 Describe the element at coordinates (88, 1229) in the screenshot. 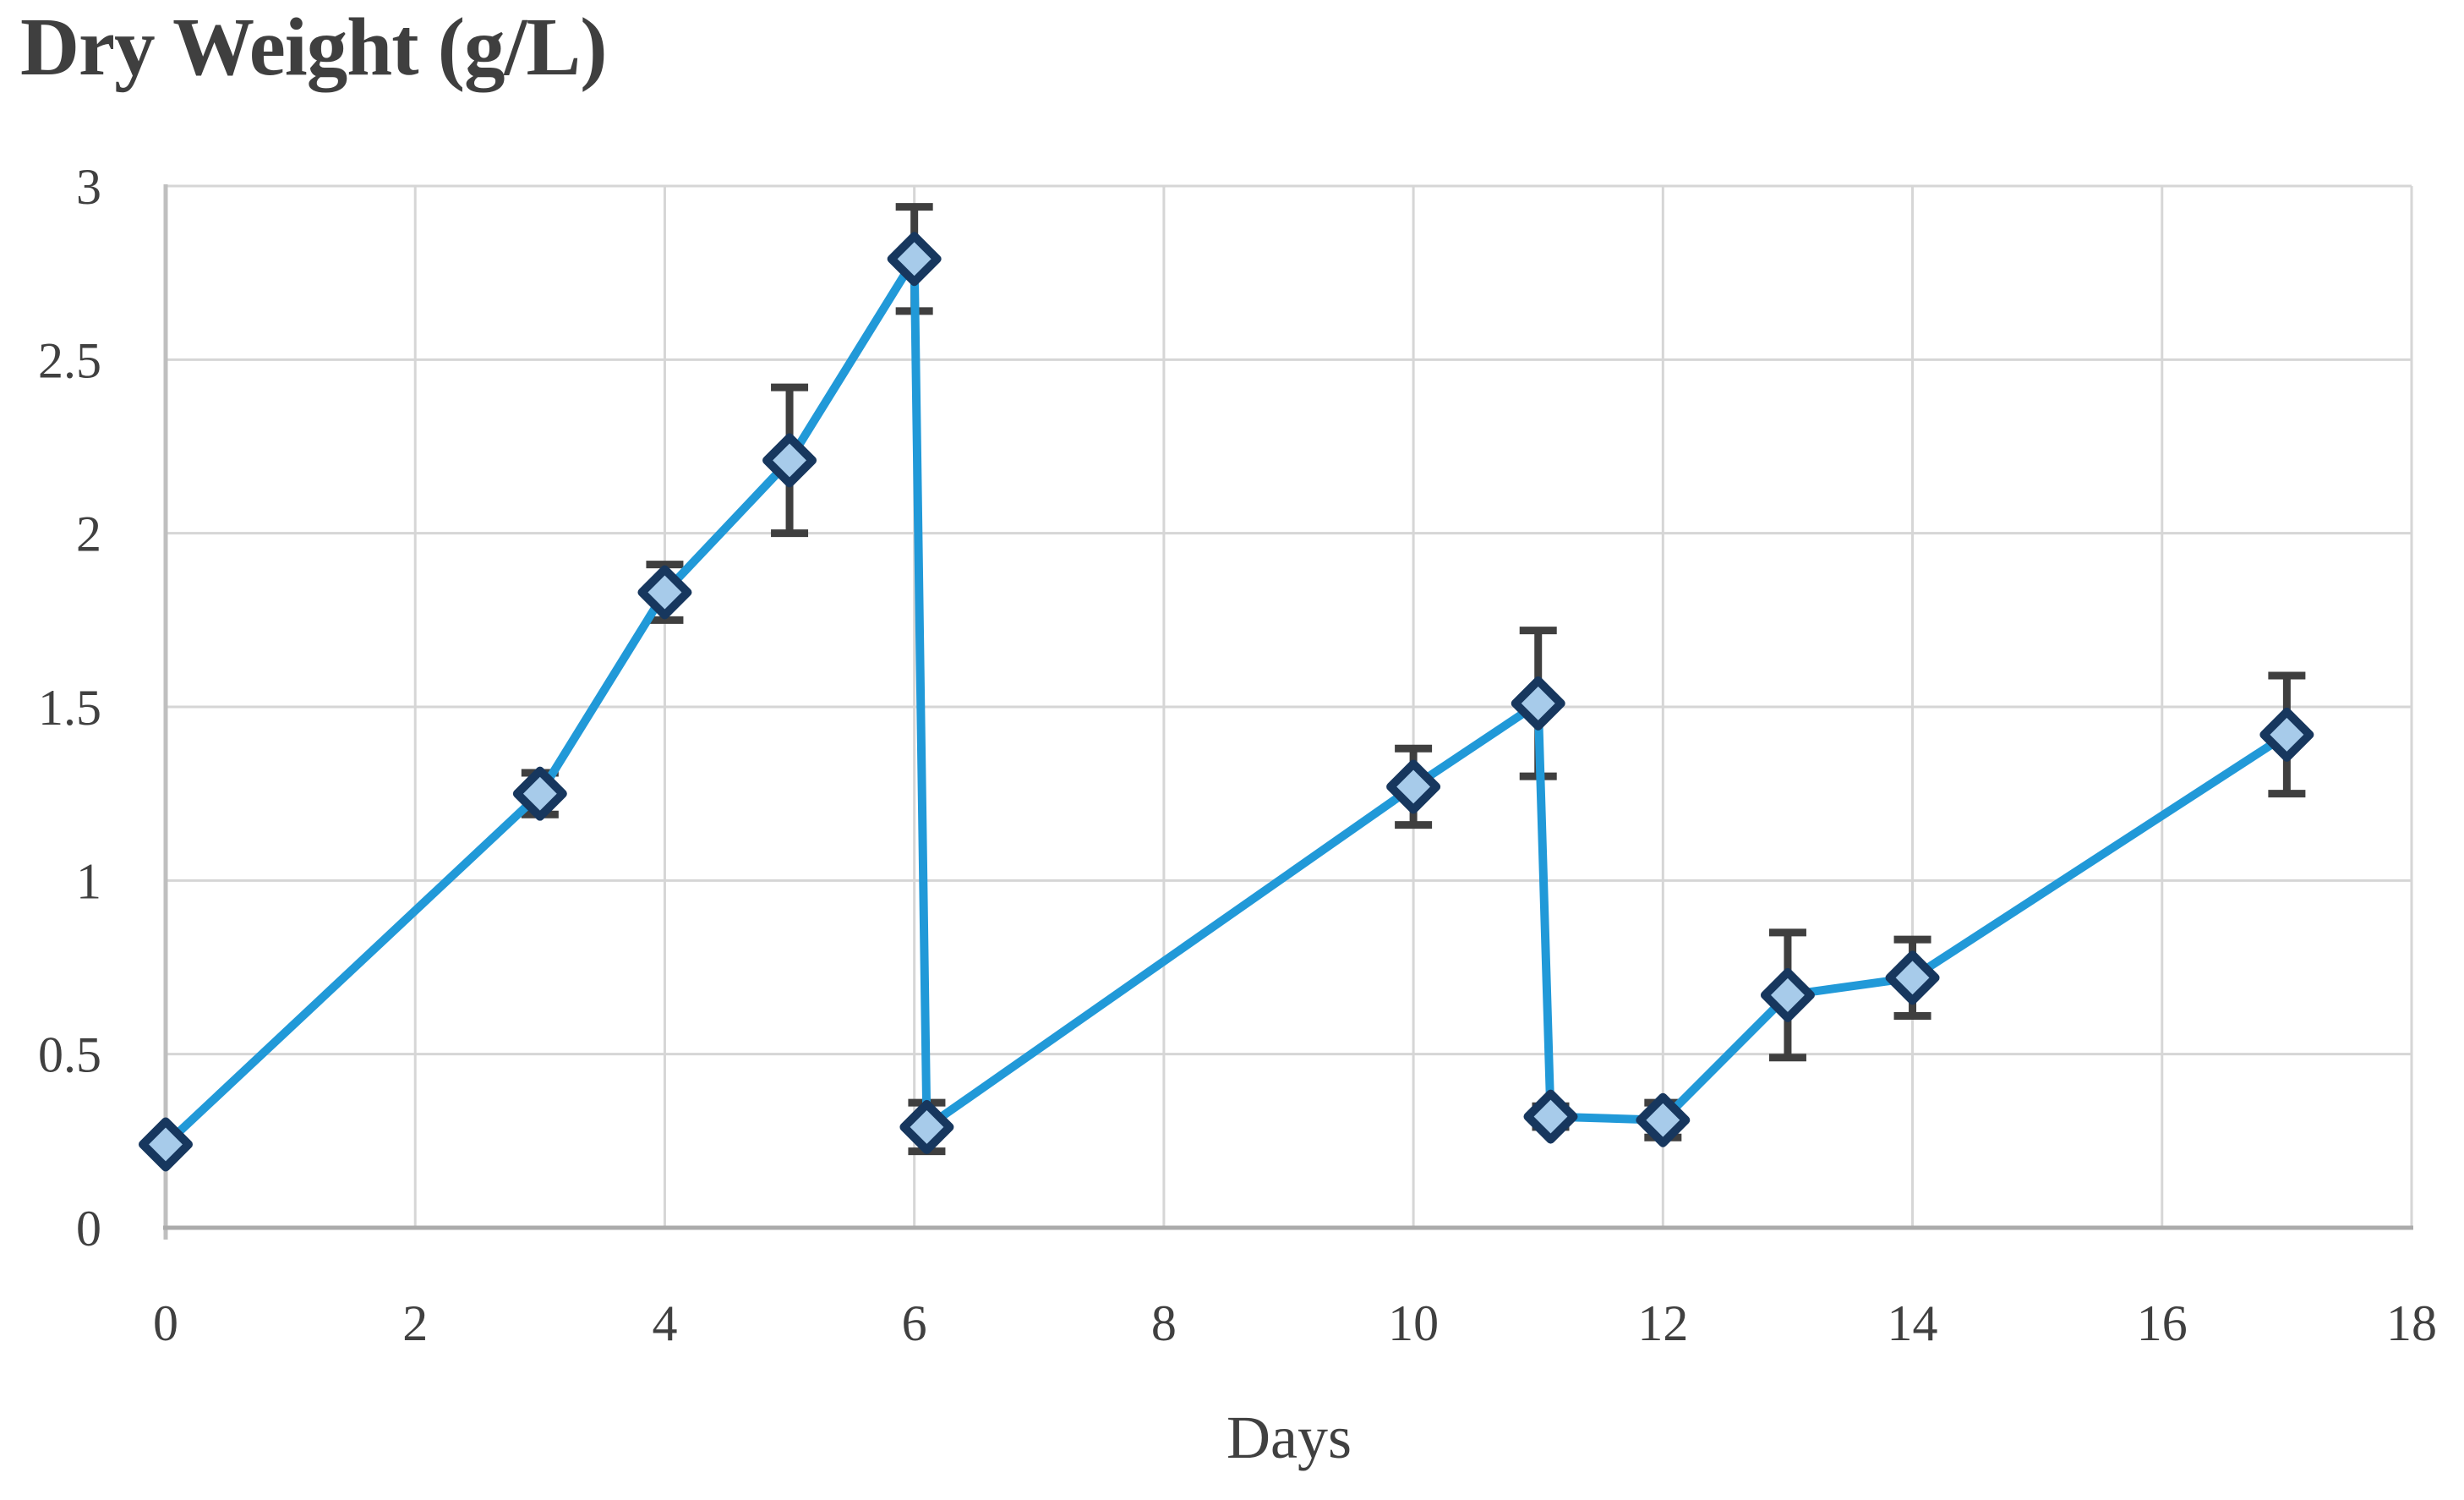

I see `y-tick-label: 0` at that location.